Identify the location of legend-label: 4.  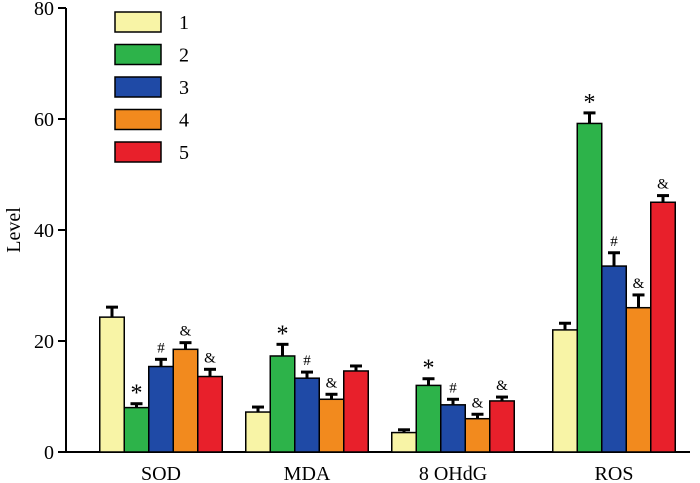
(184, 121).